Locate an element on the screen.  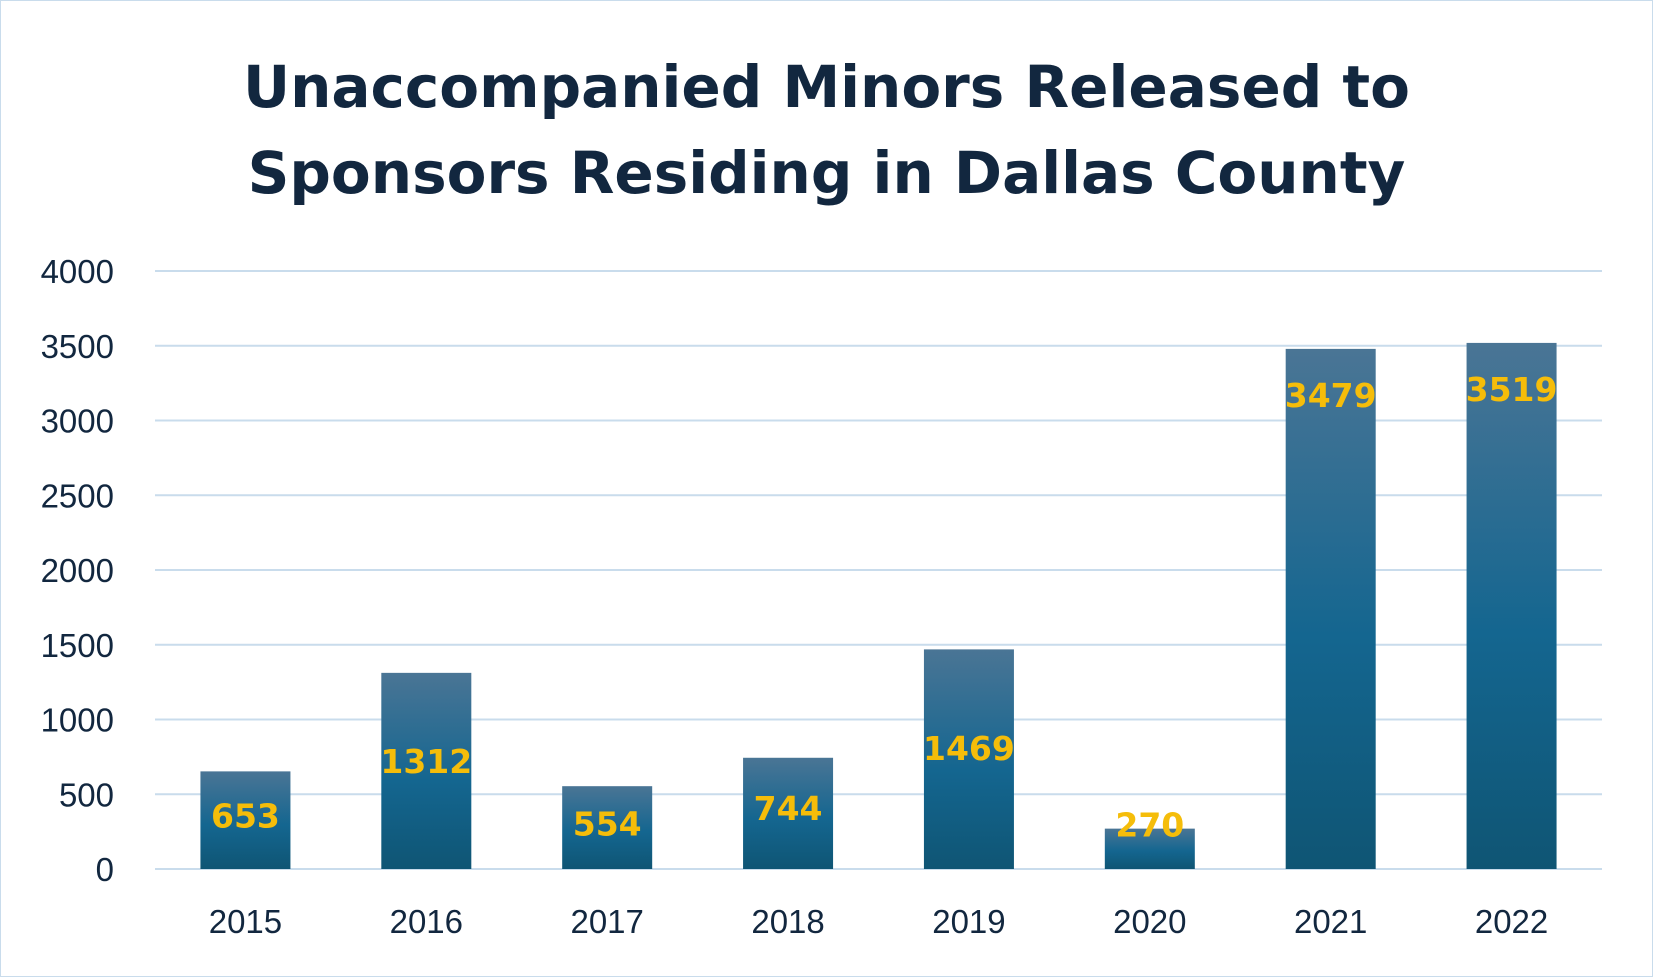
data-label-2018: 744 is located at coordinates (788, 808).